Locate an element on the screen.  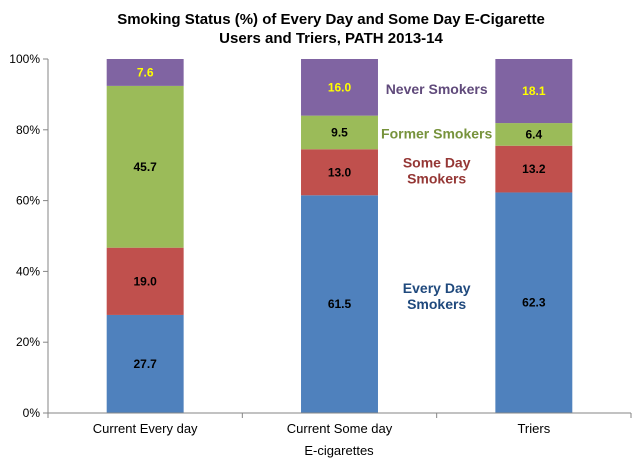
x-category-label: Current Every day is located at coordinates (145, 428).